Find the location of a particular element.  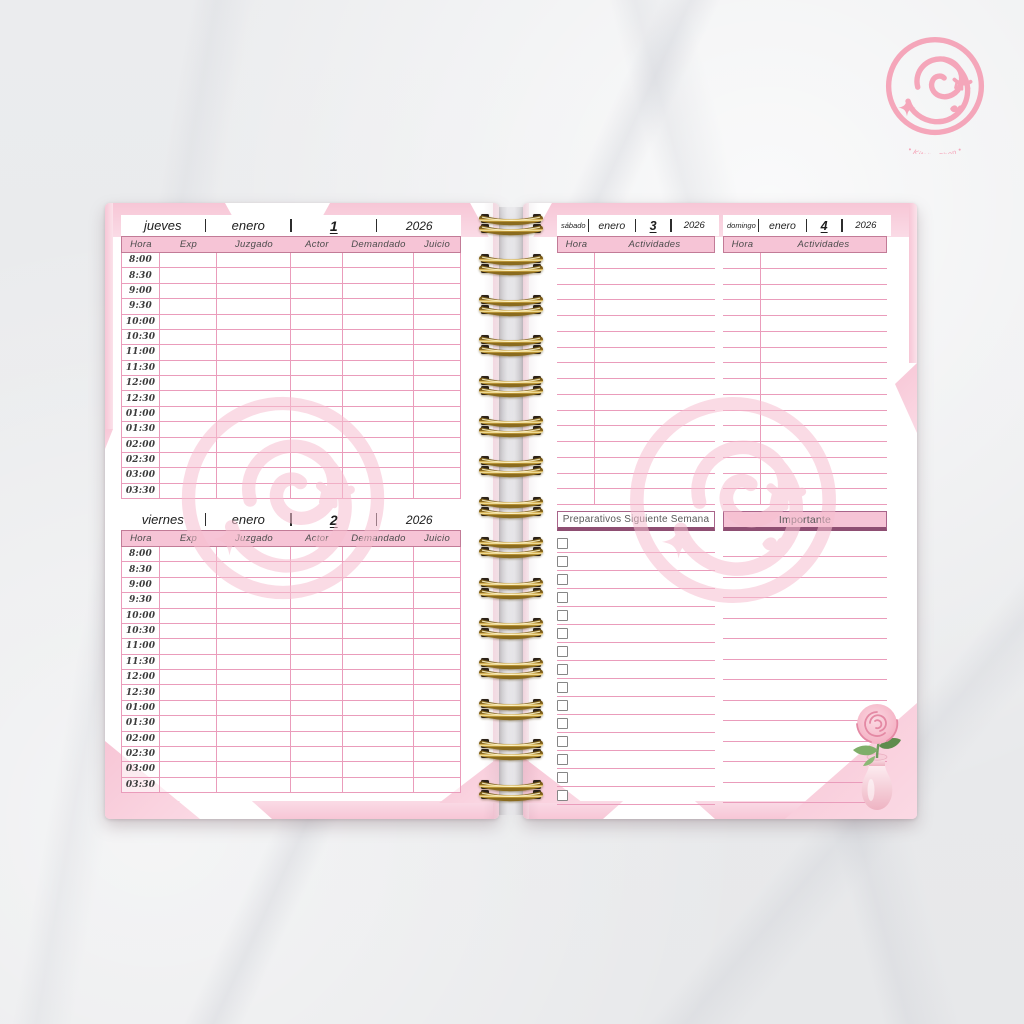

day-name: jueves is located at coordinates (162, 225).